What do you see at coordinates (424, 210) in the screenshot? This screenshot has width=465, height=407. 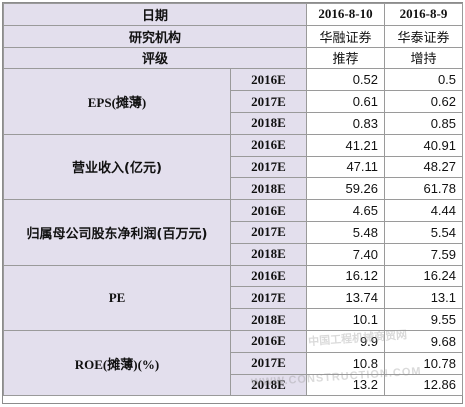 I see `value-cell: 4.44` at bounding box center [424, 210].